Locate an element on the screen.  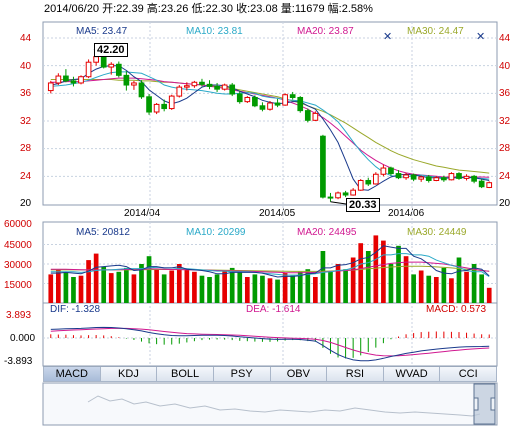
tab-macd: MACD is located at coordinates (72, 374).